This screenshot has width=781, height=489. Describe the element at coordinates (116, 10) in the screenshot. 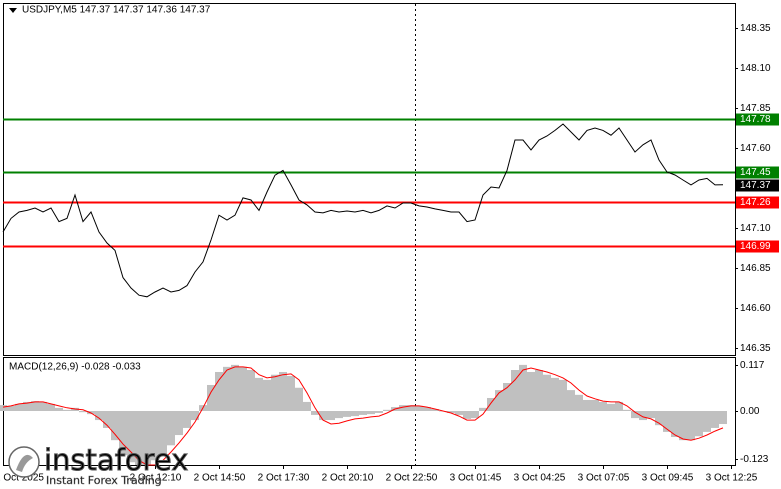

I see `chart-title: USDJPY,M5 147.37 147.37 147.36 147.37` at that location.